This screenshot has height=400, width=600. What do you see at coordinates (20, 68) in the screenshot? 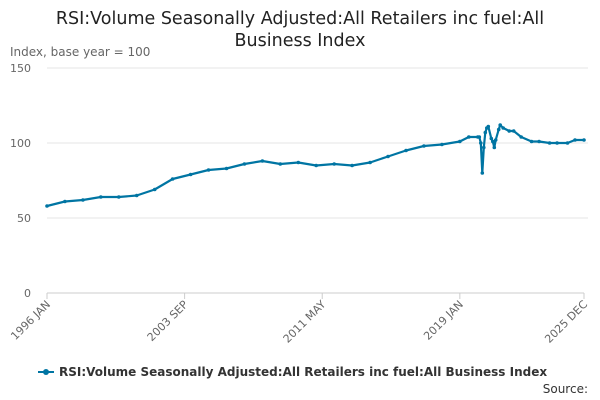
I see `y-tick-label-150: 150` at bounding box center [20, 68].